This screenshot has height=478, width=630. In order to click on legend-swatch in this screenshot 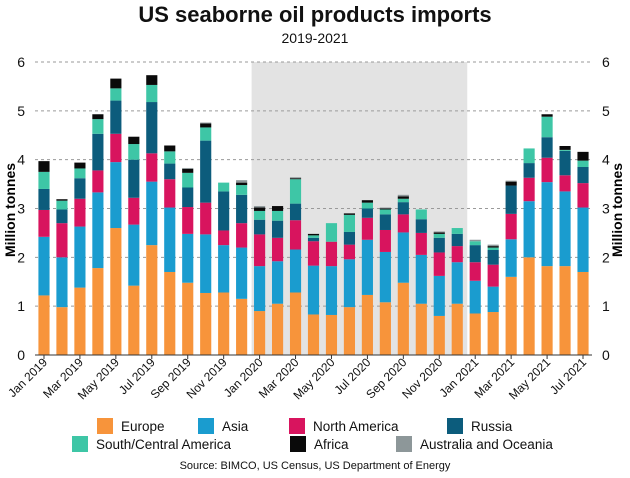, I will do `click(297, 426)`.